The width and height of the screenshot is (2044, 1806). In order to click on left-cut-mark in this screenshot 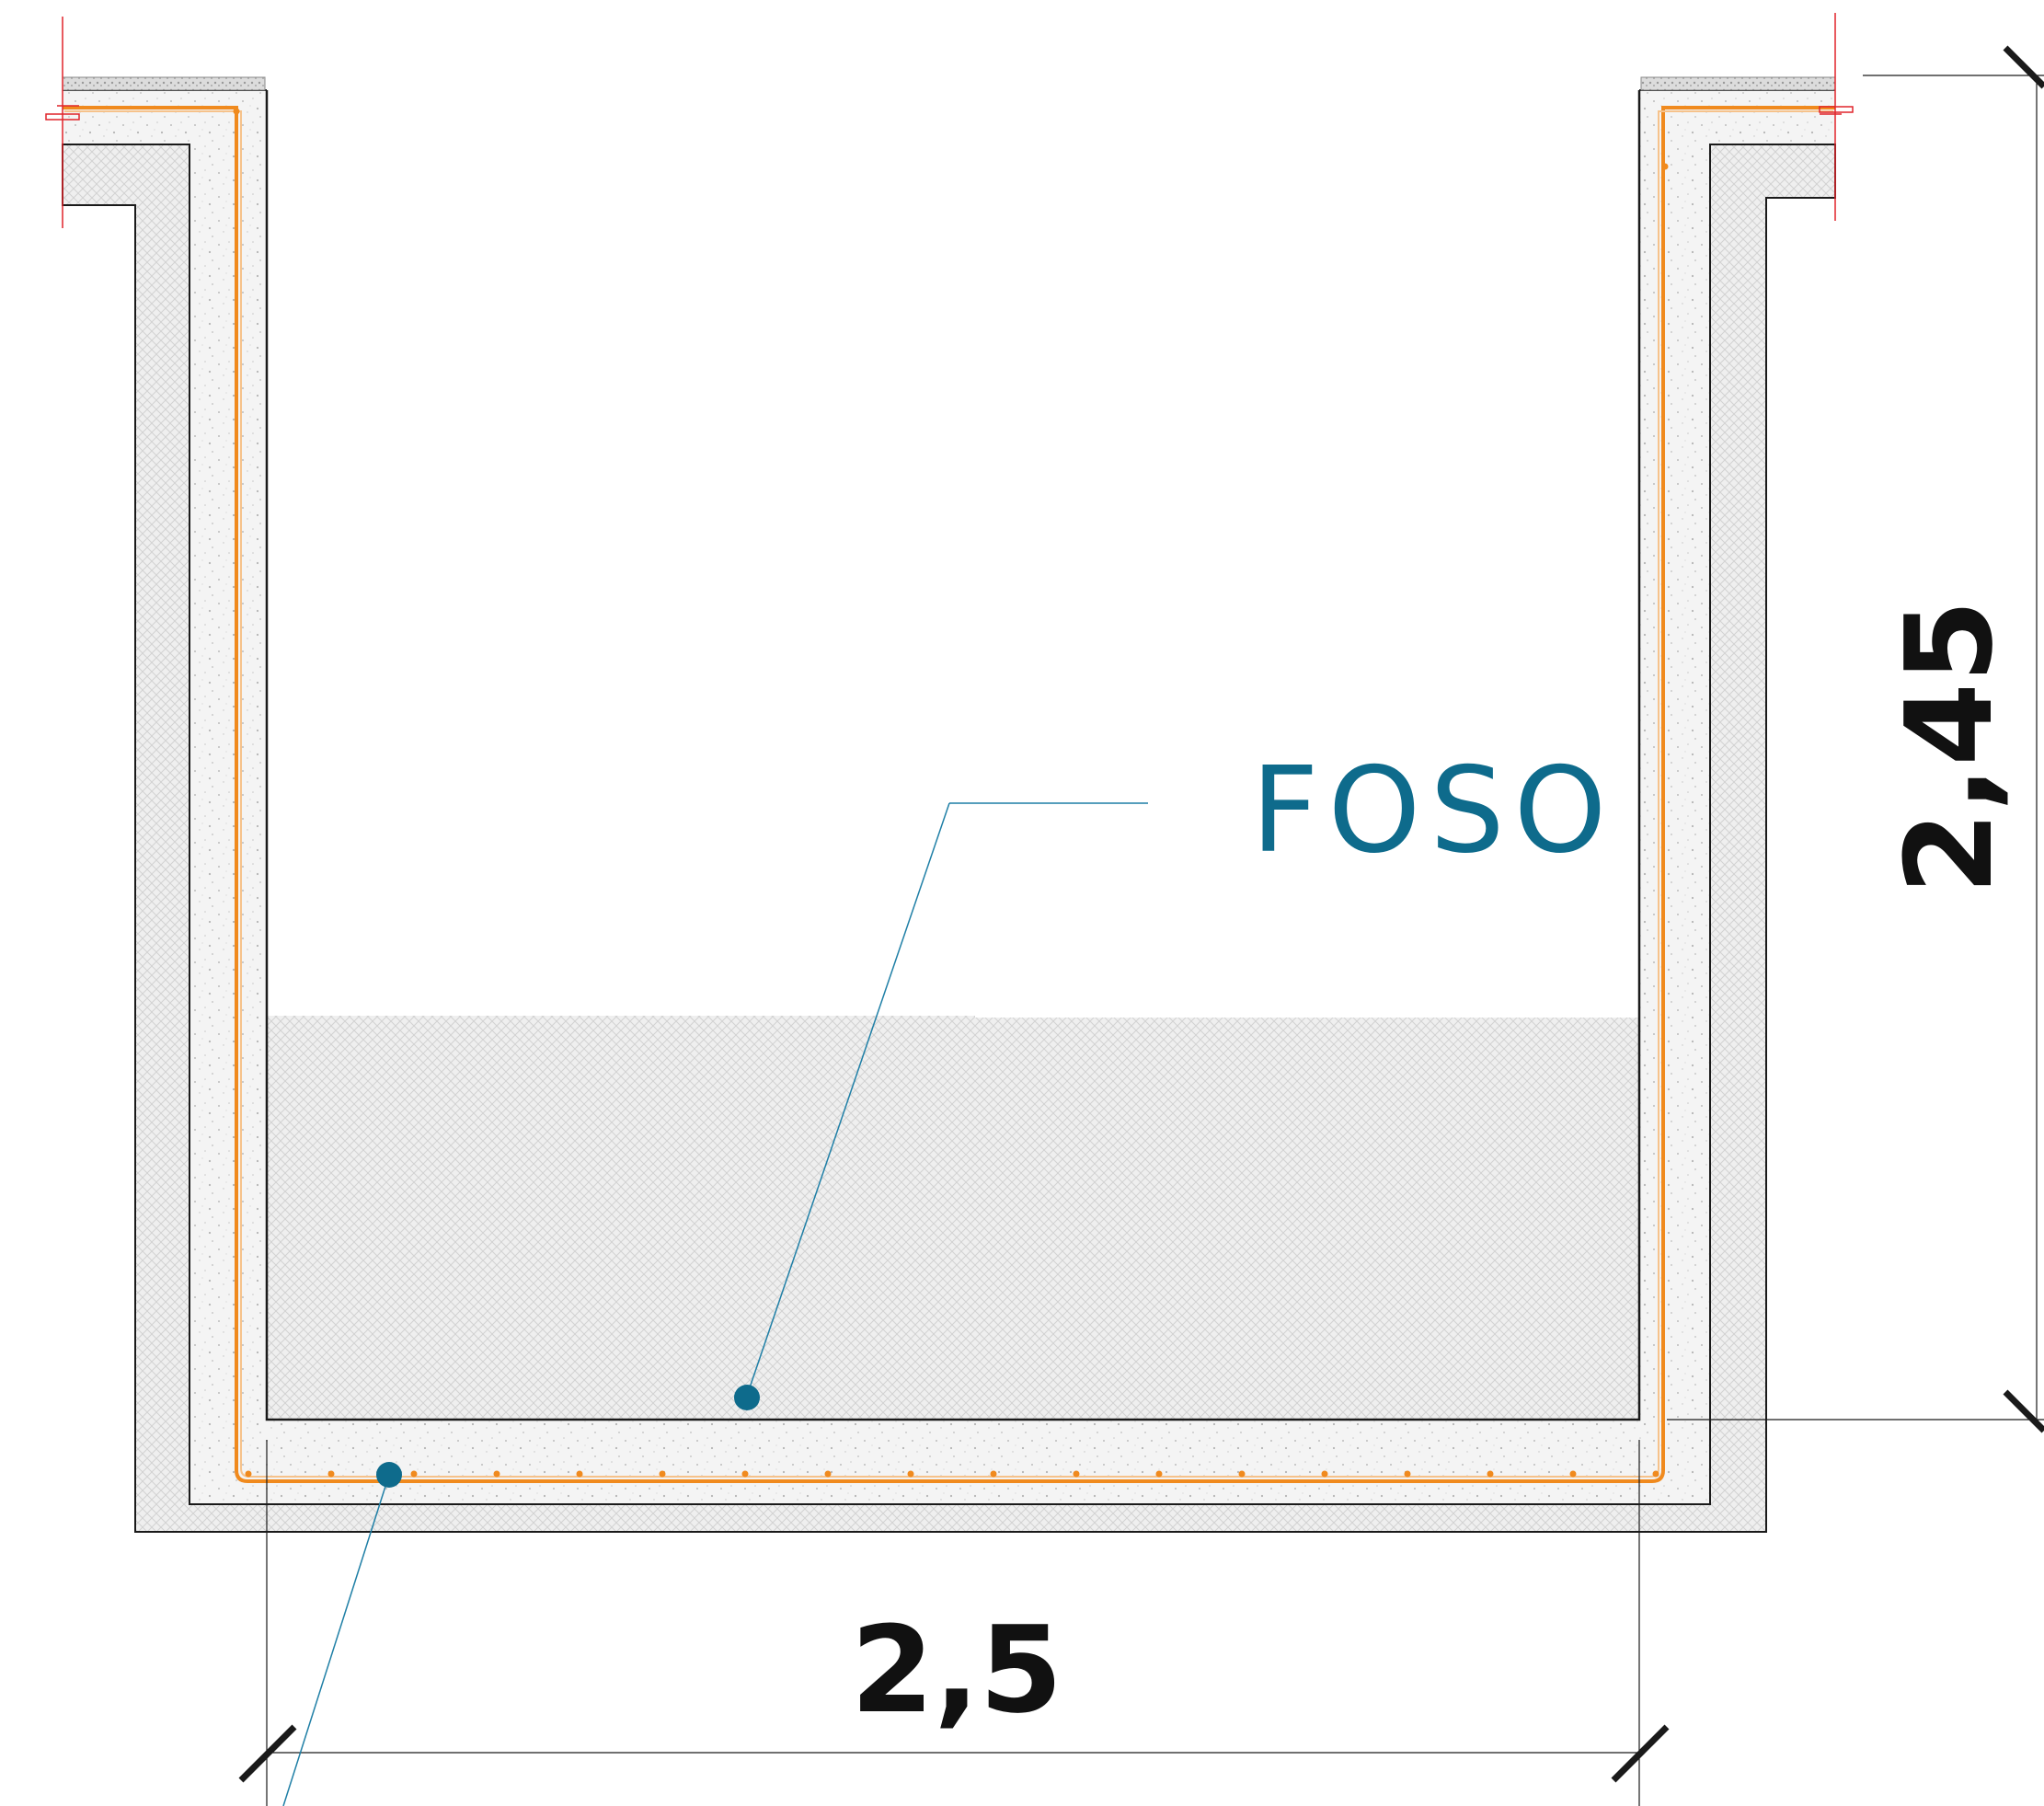, I will do `click(62, 122)`.